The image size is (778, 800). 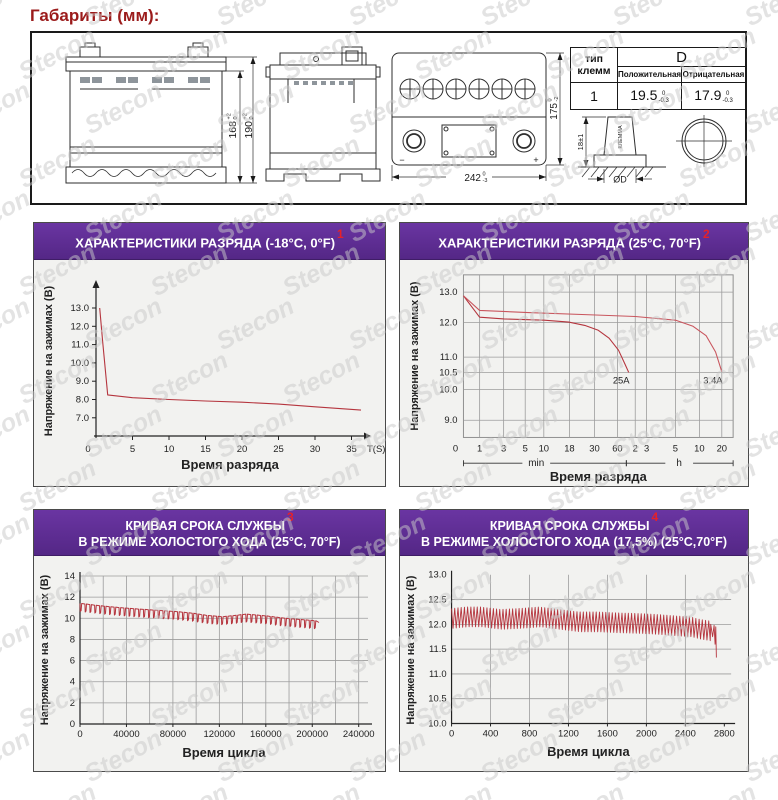 I want to click on vent-slots, so click(x=145, y=80).